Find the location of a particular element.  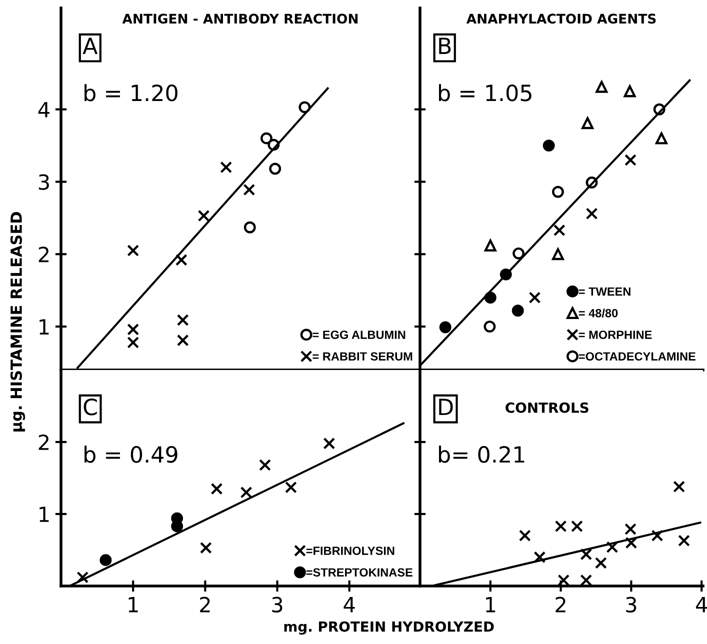

annotation: B is located at coordinates (445, 46).